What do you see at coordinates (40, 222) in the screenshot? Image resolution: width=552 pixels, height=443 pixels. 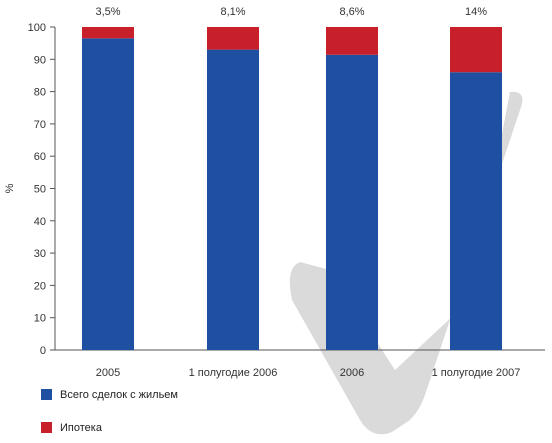 I see `y-tick-label: 40` at bounding box center [40, 222].